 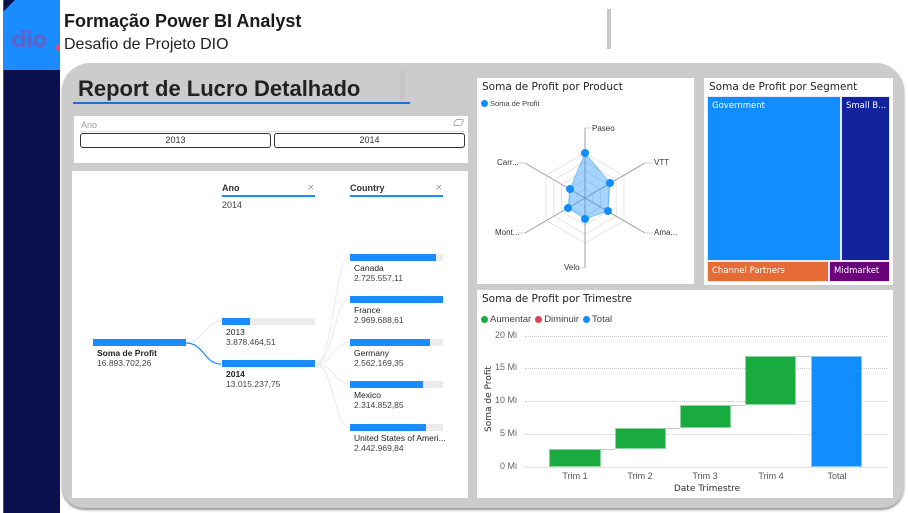 What do you see at coordinates (369, 140) in the screenshot?
I see `slicer-option-2014: 2014` at bounding box center [369, 140].